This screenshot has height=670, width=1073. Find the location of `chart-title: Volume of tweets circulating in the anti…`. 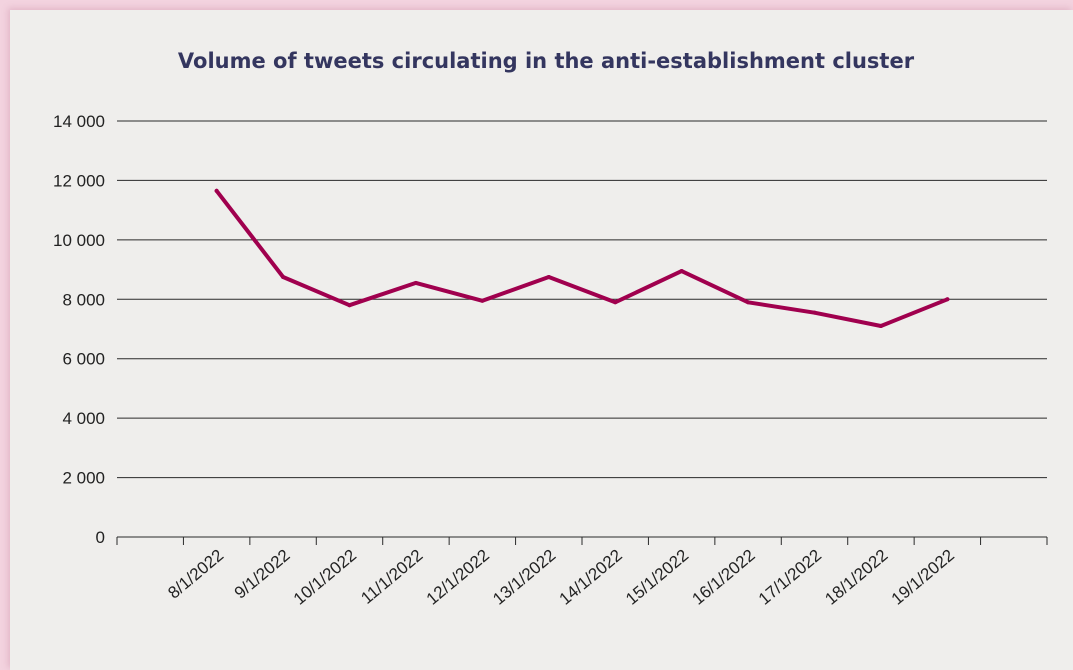

chart-title: Volume of tweets circulating in the anti… is located at coordinates (546, 61).